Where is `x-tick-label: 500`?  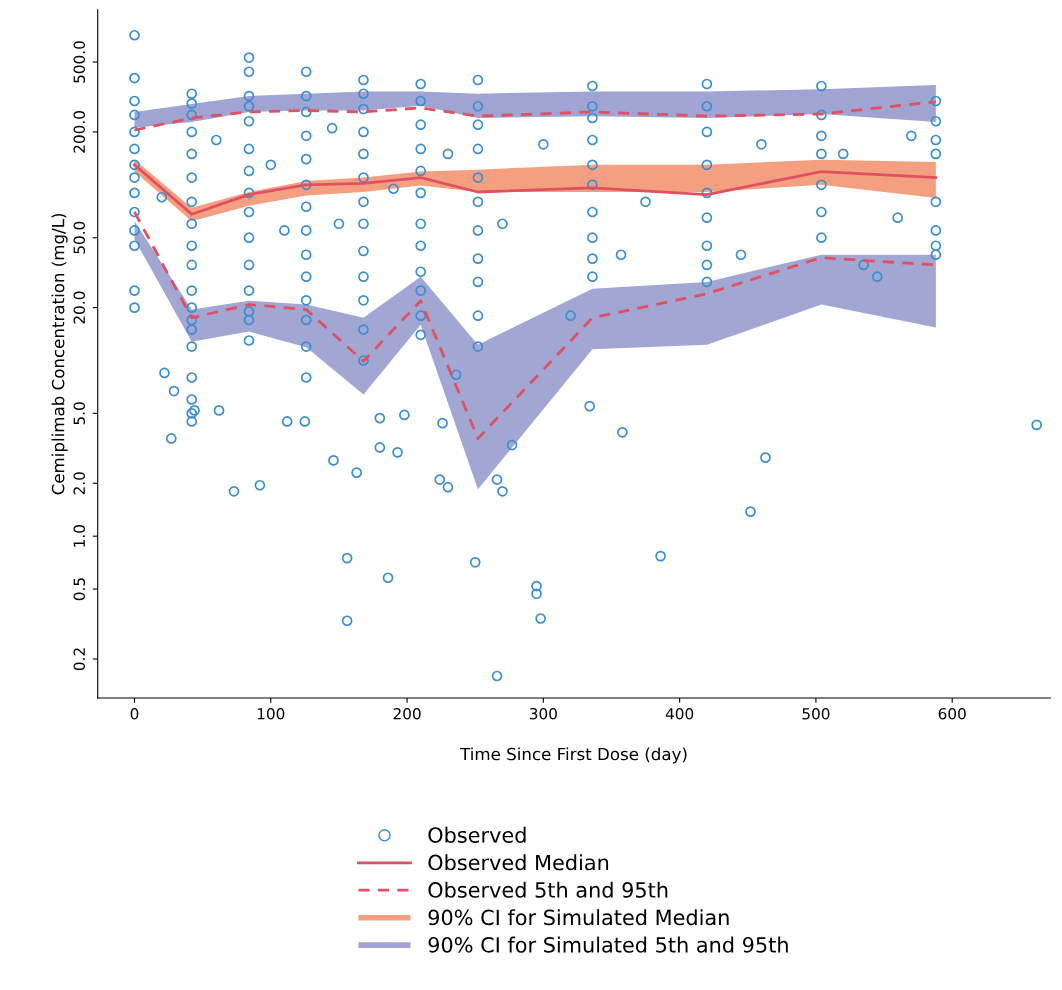
x-tick-label: 500 is located at coordinates (816, 713).